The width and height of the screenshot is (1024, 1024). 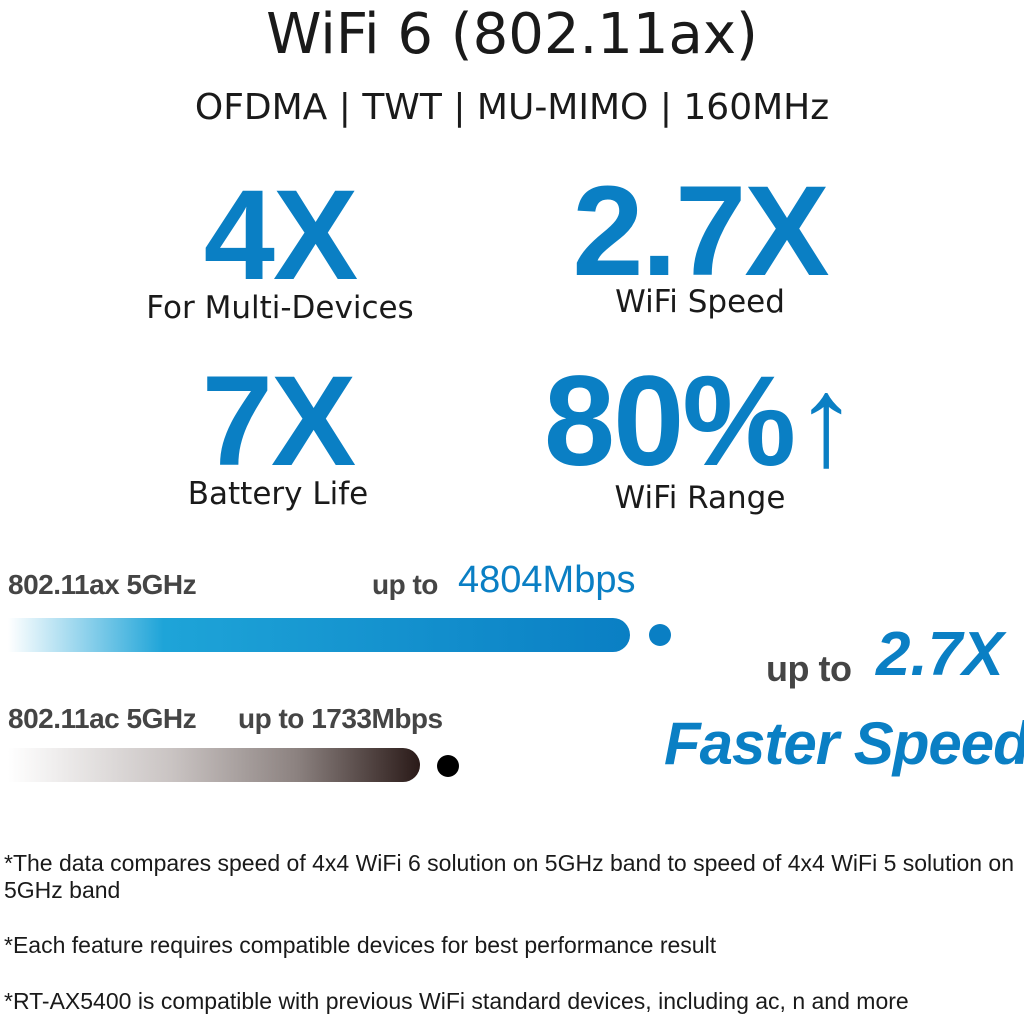 What do you see at coordinates (280, 308) in the screenshot?
I see `stat-caption-multi-devices: For Multi-Devices` at bounding box center [280, 308].